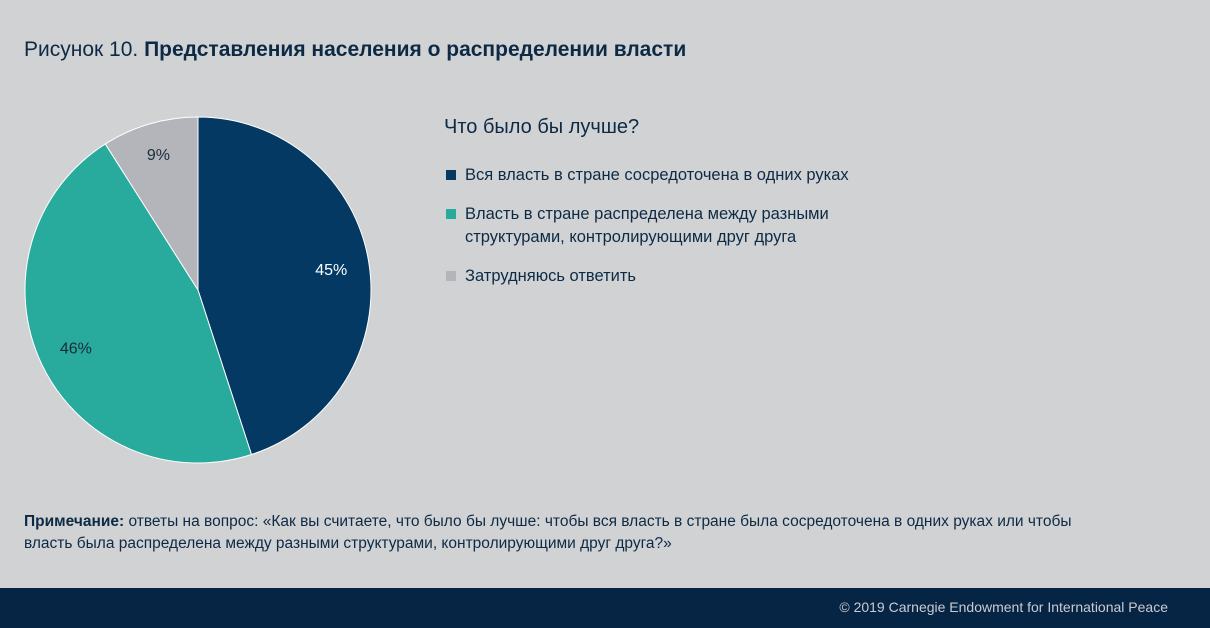  Describe the element at coordinates (542, 127) in the screenshot. I see `legend-title: Что было бы лучше?` at that location.